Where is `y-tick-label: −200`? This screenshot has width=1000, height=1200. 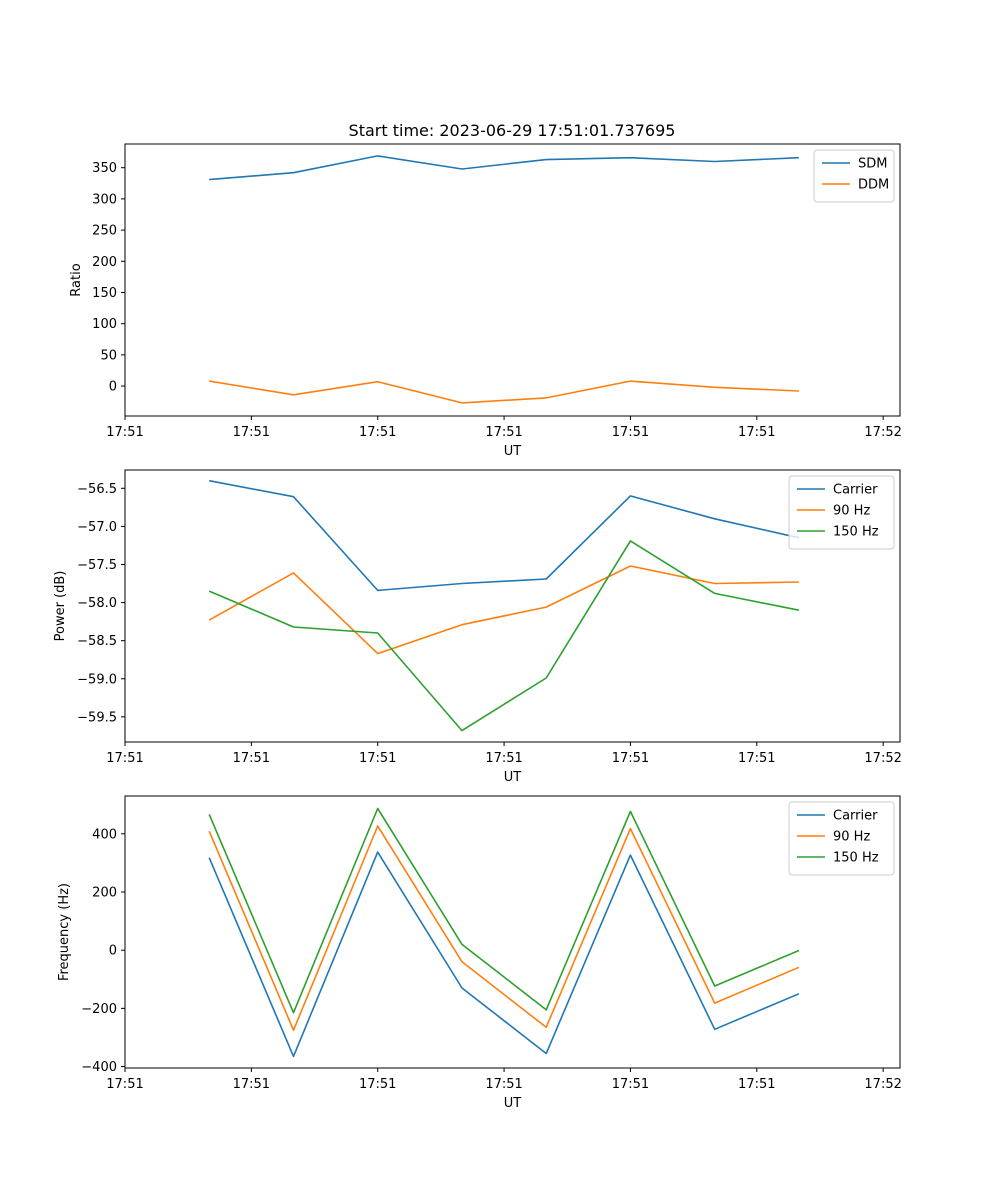
y-tick-label: −200 is located at coordinates (99, 1009).